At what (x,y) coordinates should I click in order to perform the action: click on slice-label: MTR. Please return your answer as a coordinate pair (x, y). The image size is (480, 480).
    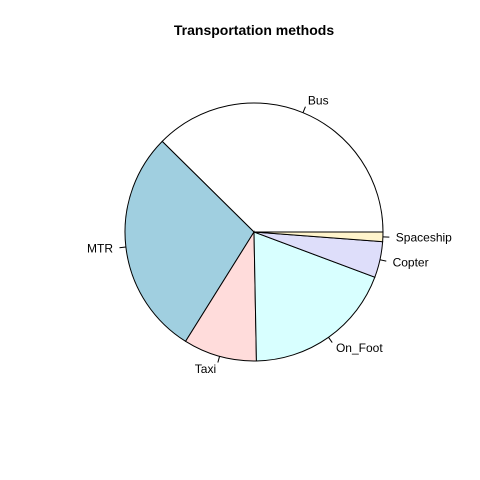
    Looking at the image, I should click on (100, 248).